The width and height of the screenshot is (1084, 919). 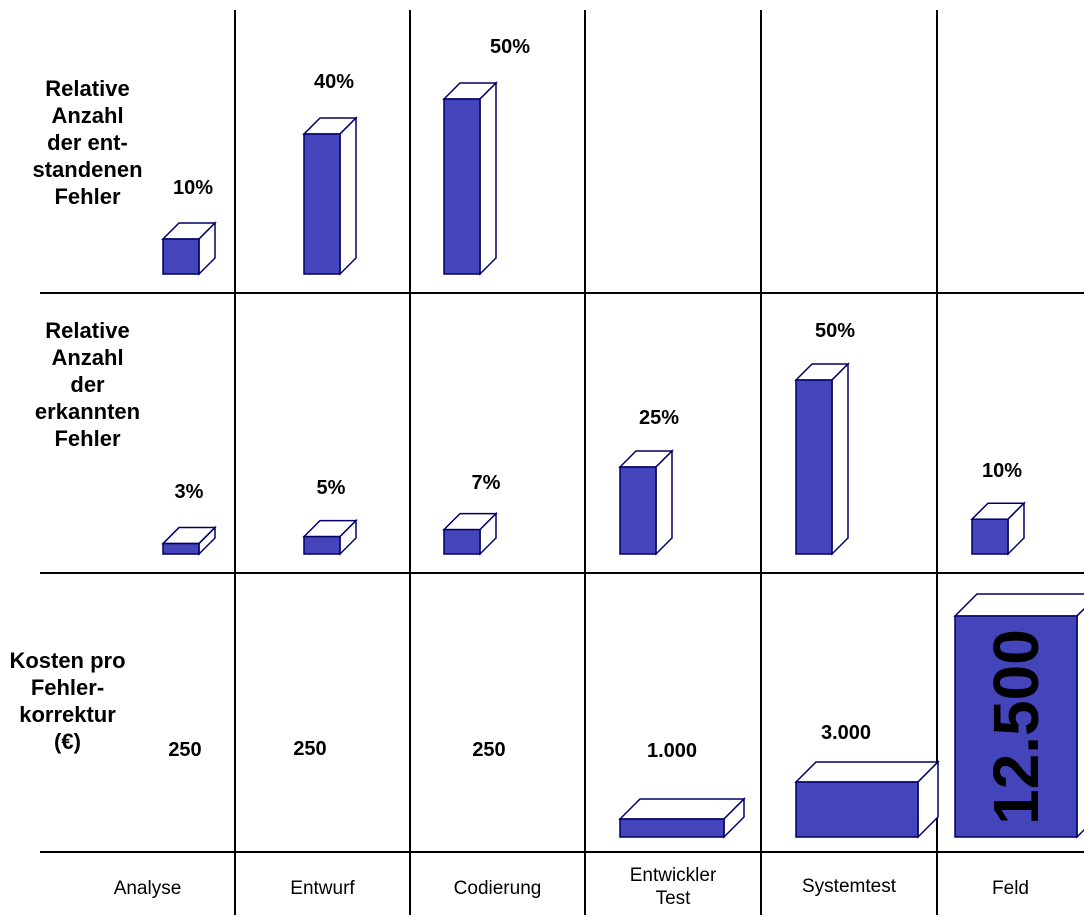 I want to click on value-label-cost-2: 250, so click(x=488, y=750).